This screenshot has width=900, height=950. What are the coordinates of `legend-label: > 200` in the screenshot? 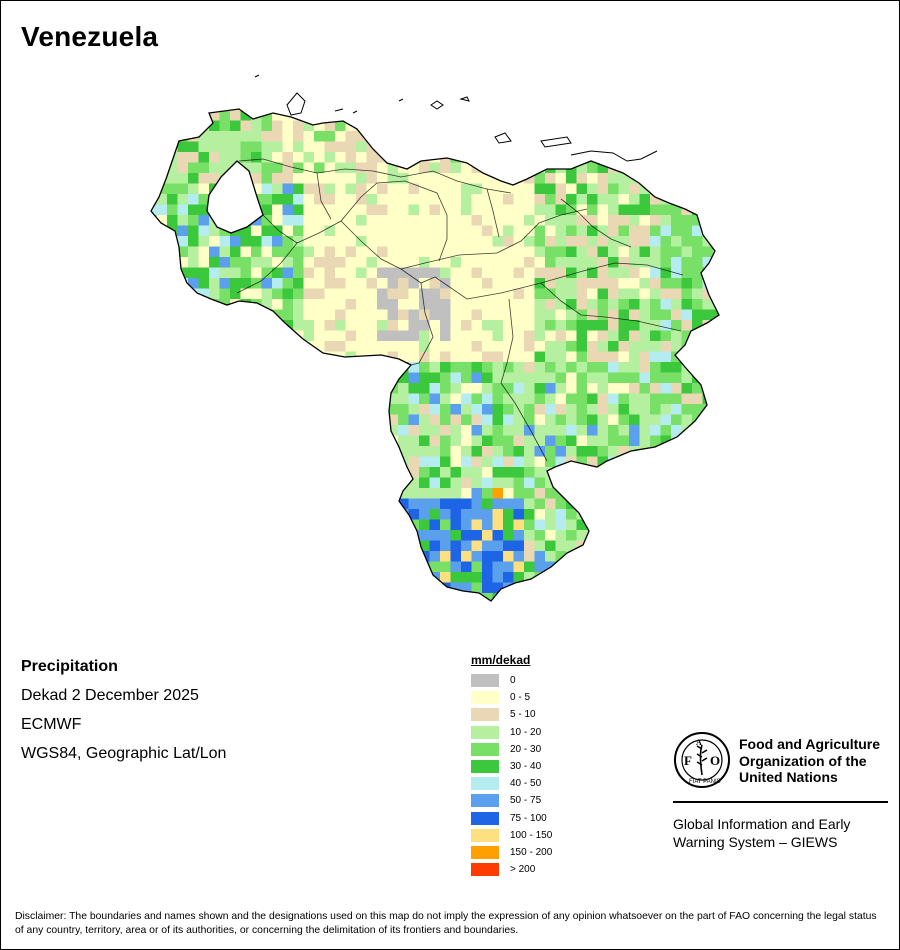 It's located at (523, 870).